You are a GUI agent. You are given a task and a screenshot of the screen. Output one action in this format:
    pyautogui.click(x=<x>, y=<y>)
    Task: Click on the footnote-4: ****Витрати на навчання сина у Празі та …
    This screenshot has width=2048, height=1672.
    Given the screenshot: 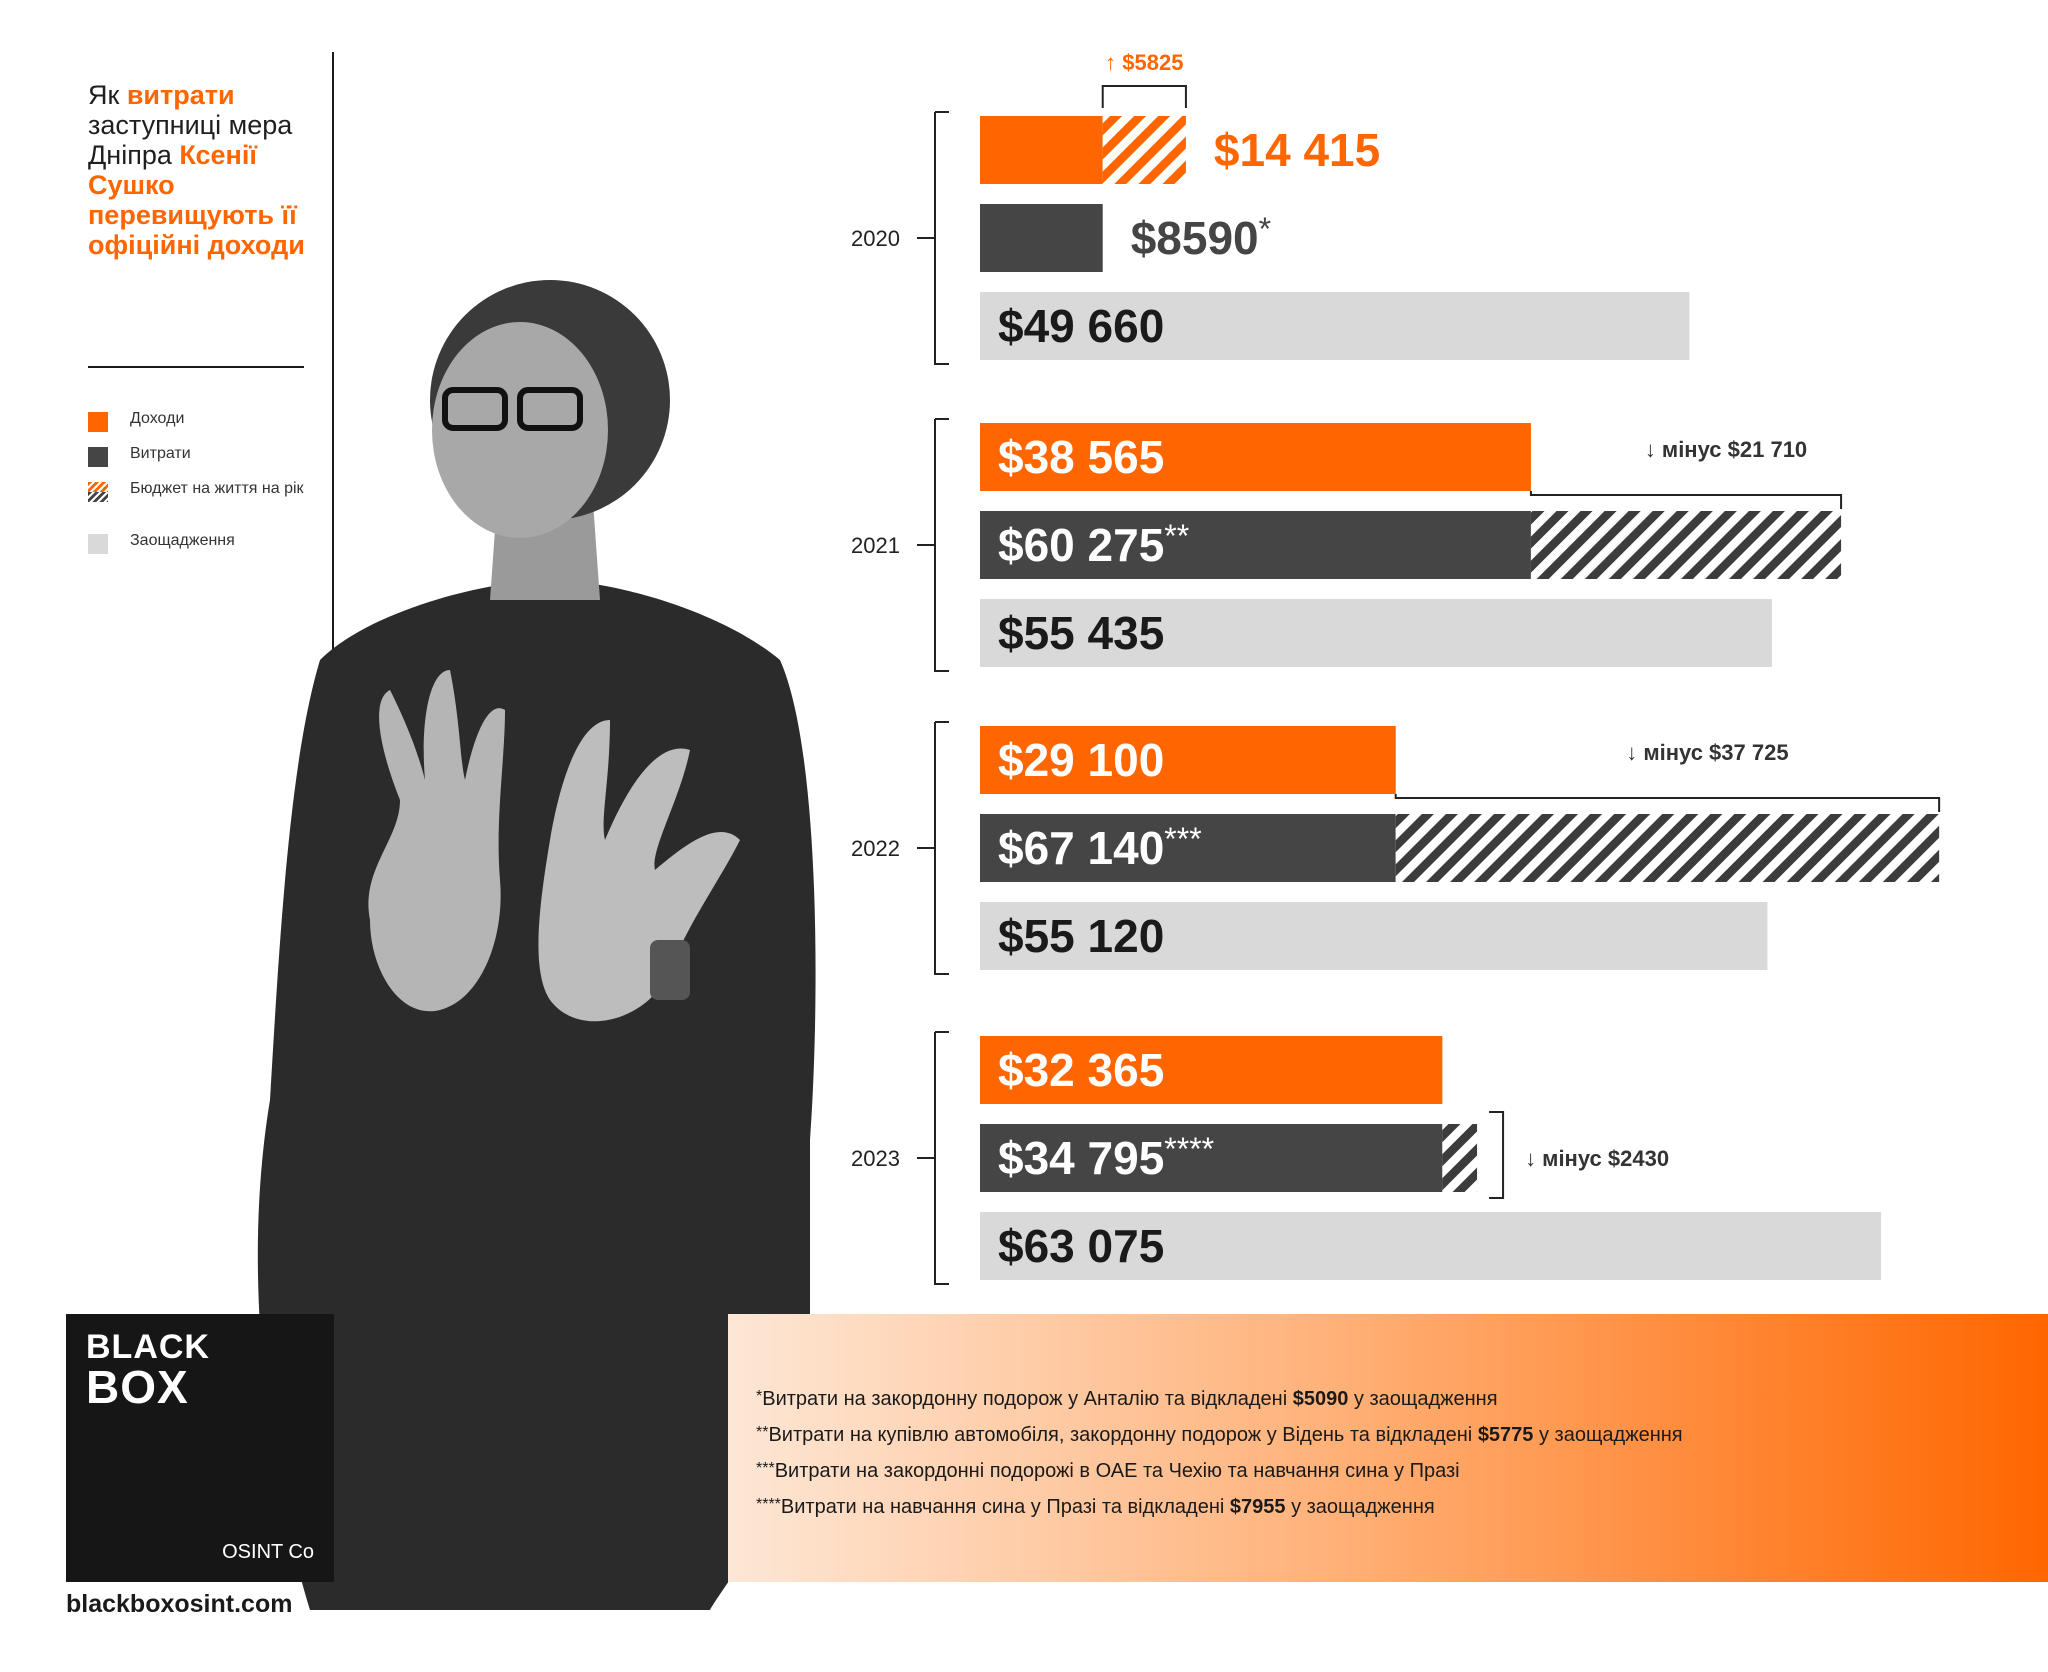 What is the action you would take?
    pyautogui.click(x=1391, y=1506)
    